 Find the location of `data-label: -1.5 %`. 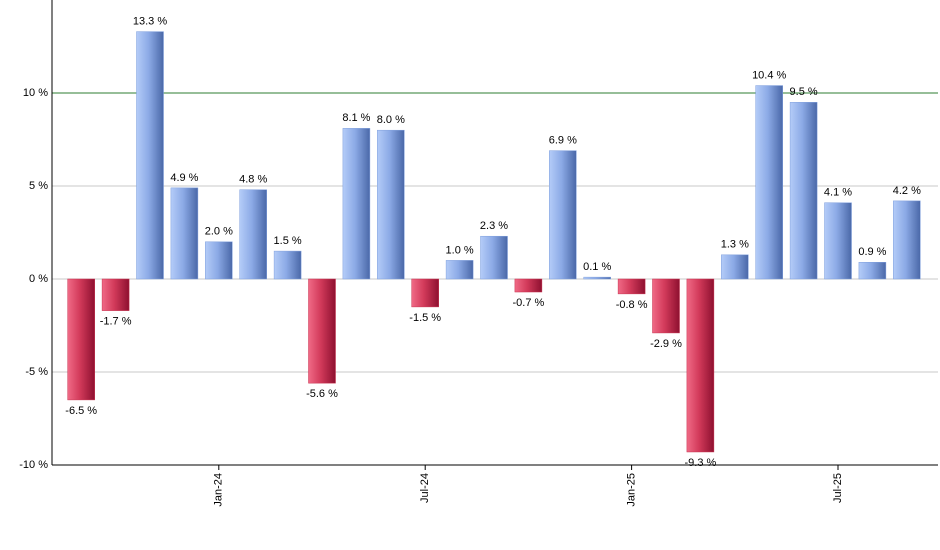

data-label: -1.5 % is located at coordinates (425, 318).